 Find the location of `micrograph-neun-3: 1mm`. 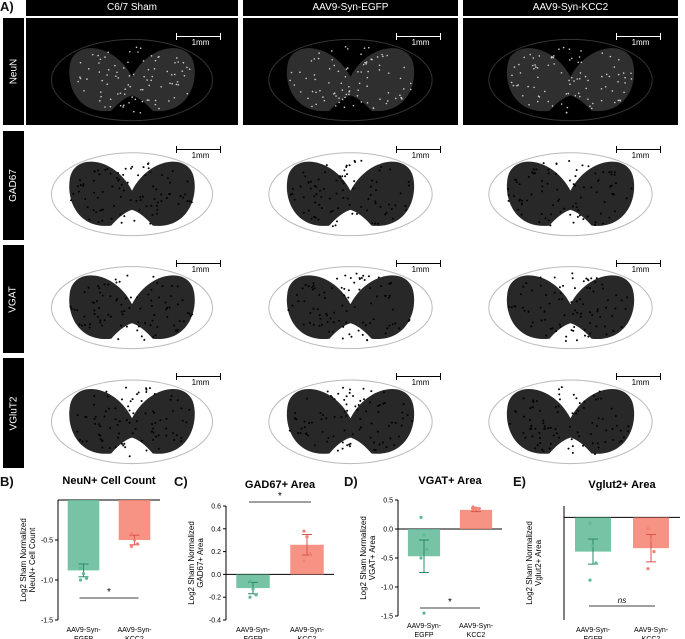

micrograph-neun-3: 1mm is located at coordinates (570, 71).